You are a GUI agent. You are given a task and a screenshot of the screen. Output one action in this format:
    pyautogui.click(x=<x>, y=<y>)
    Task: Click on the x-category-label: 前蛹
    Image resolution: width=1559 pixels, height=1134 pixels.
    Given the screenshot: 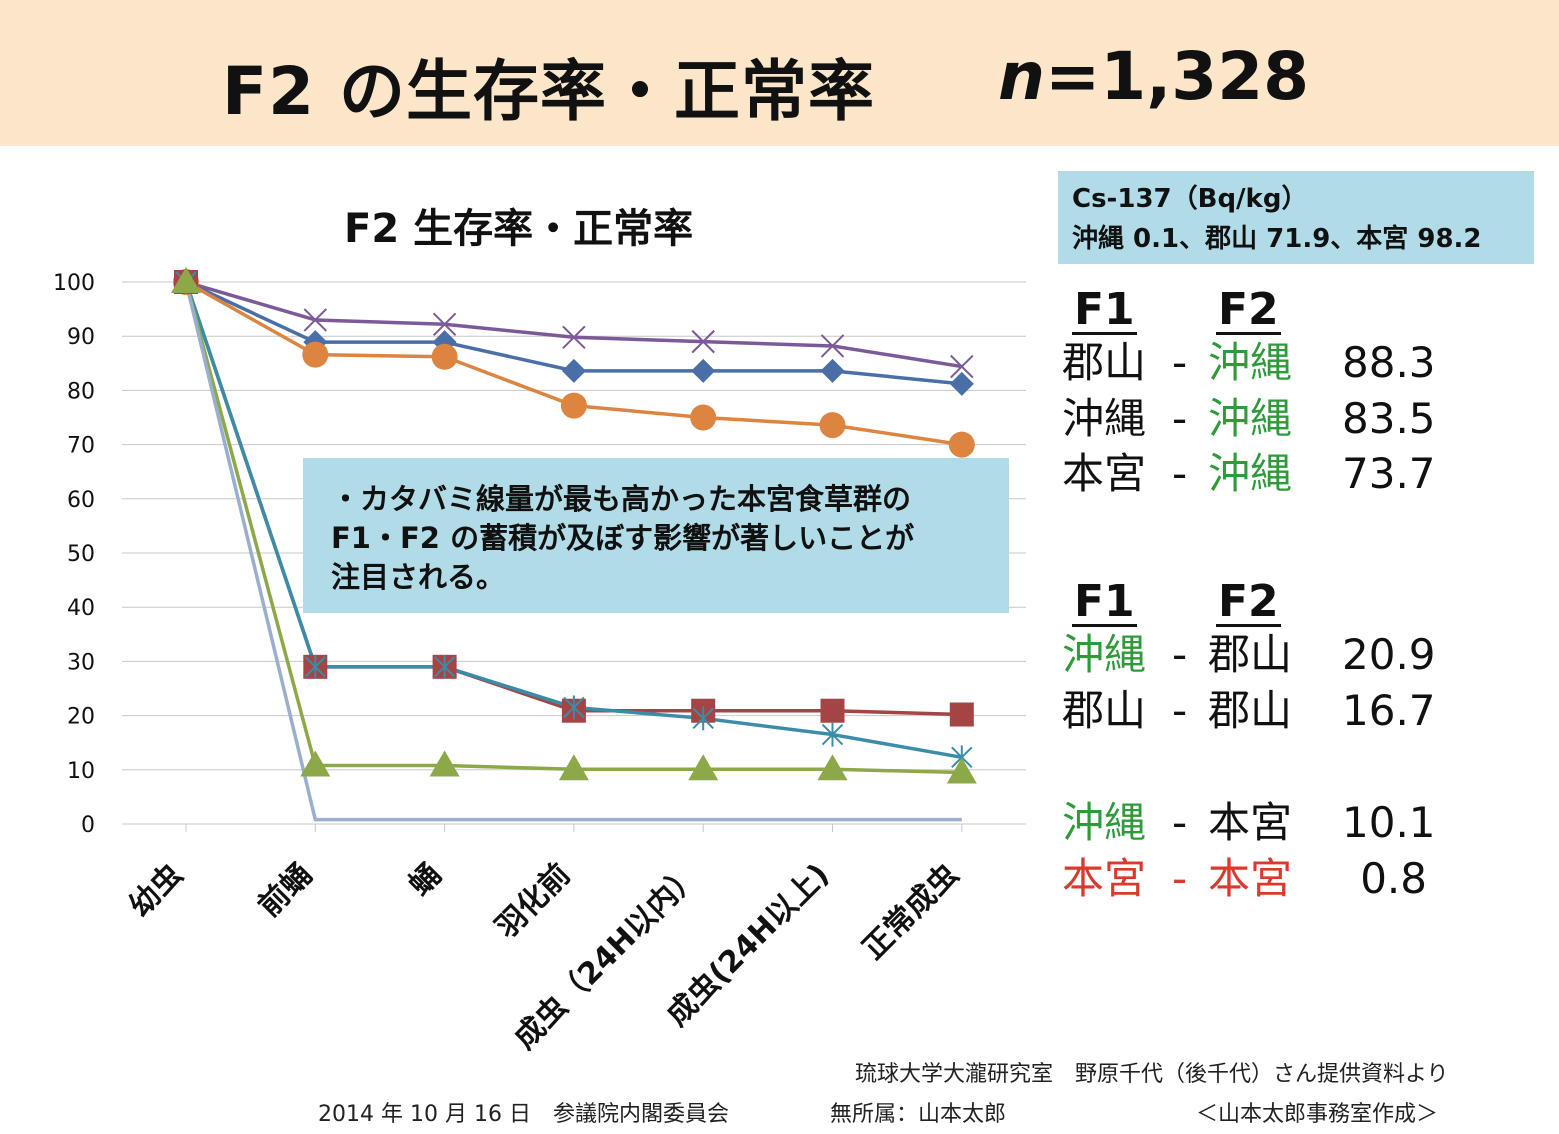 What is the action you would take?
    pyautogui.click(x=285, y=890)
    